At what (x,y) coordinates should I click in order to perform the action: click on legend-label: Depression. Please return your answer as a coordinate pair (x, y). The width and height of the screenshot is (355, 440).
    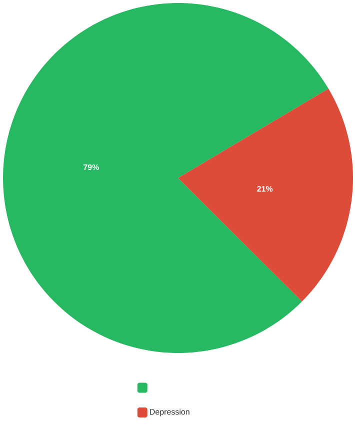
    Looking at the image, I should click on (170, 412).